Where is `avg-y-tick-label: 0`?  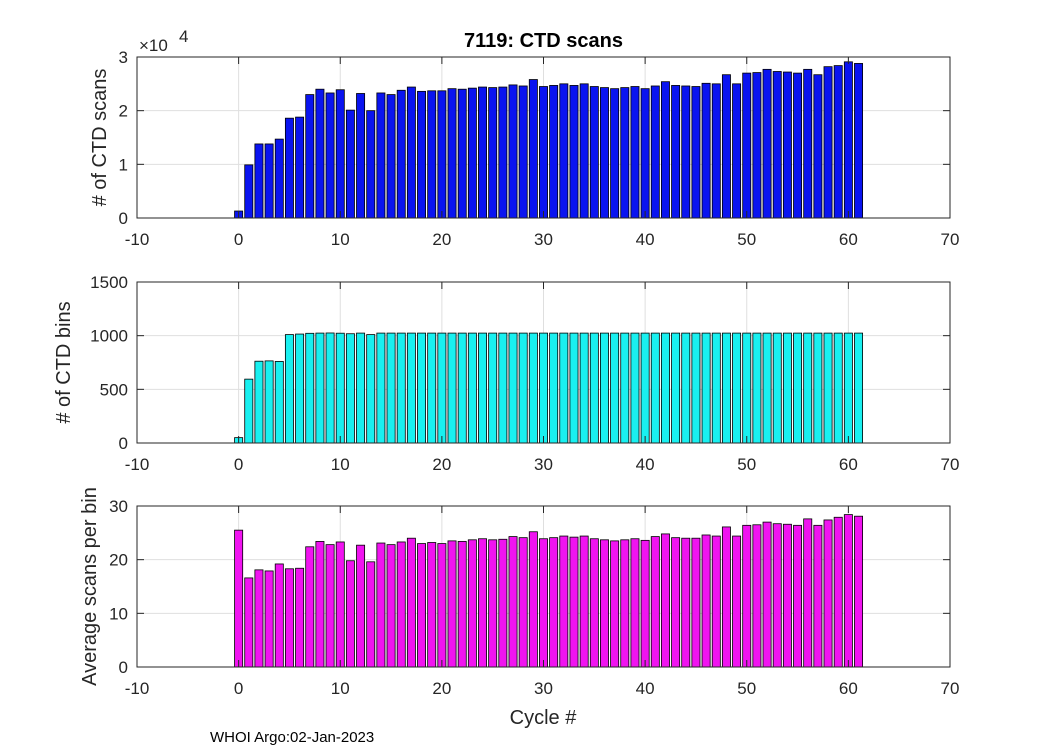
avg-y-tick-label: 0 is located at coordinates (123, 667).